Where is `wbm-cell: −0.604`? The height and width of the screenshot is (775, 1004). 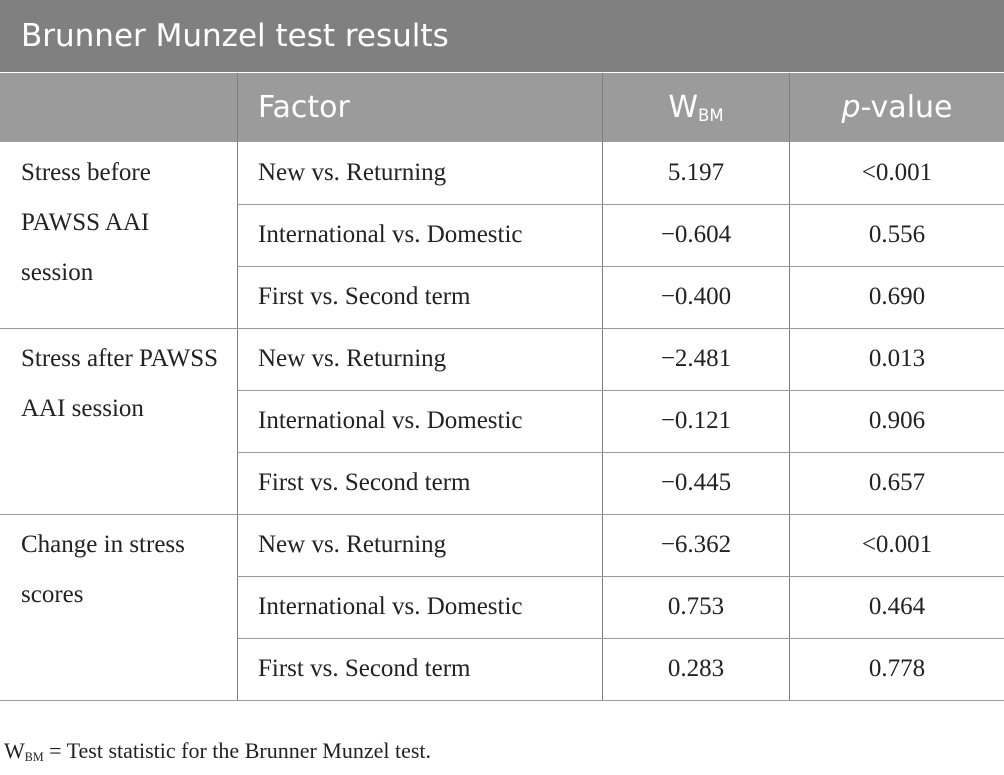 wbm-cell: −0.604 is located at coordinates (696, 234).